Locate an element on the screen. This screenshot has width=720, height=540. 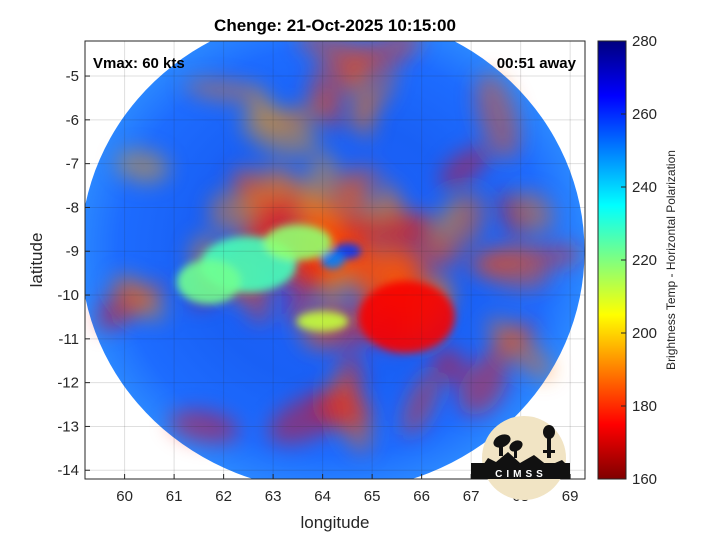
x-tick-label: 67 is located at coordinates (471, 496).